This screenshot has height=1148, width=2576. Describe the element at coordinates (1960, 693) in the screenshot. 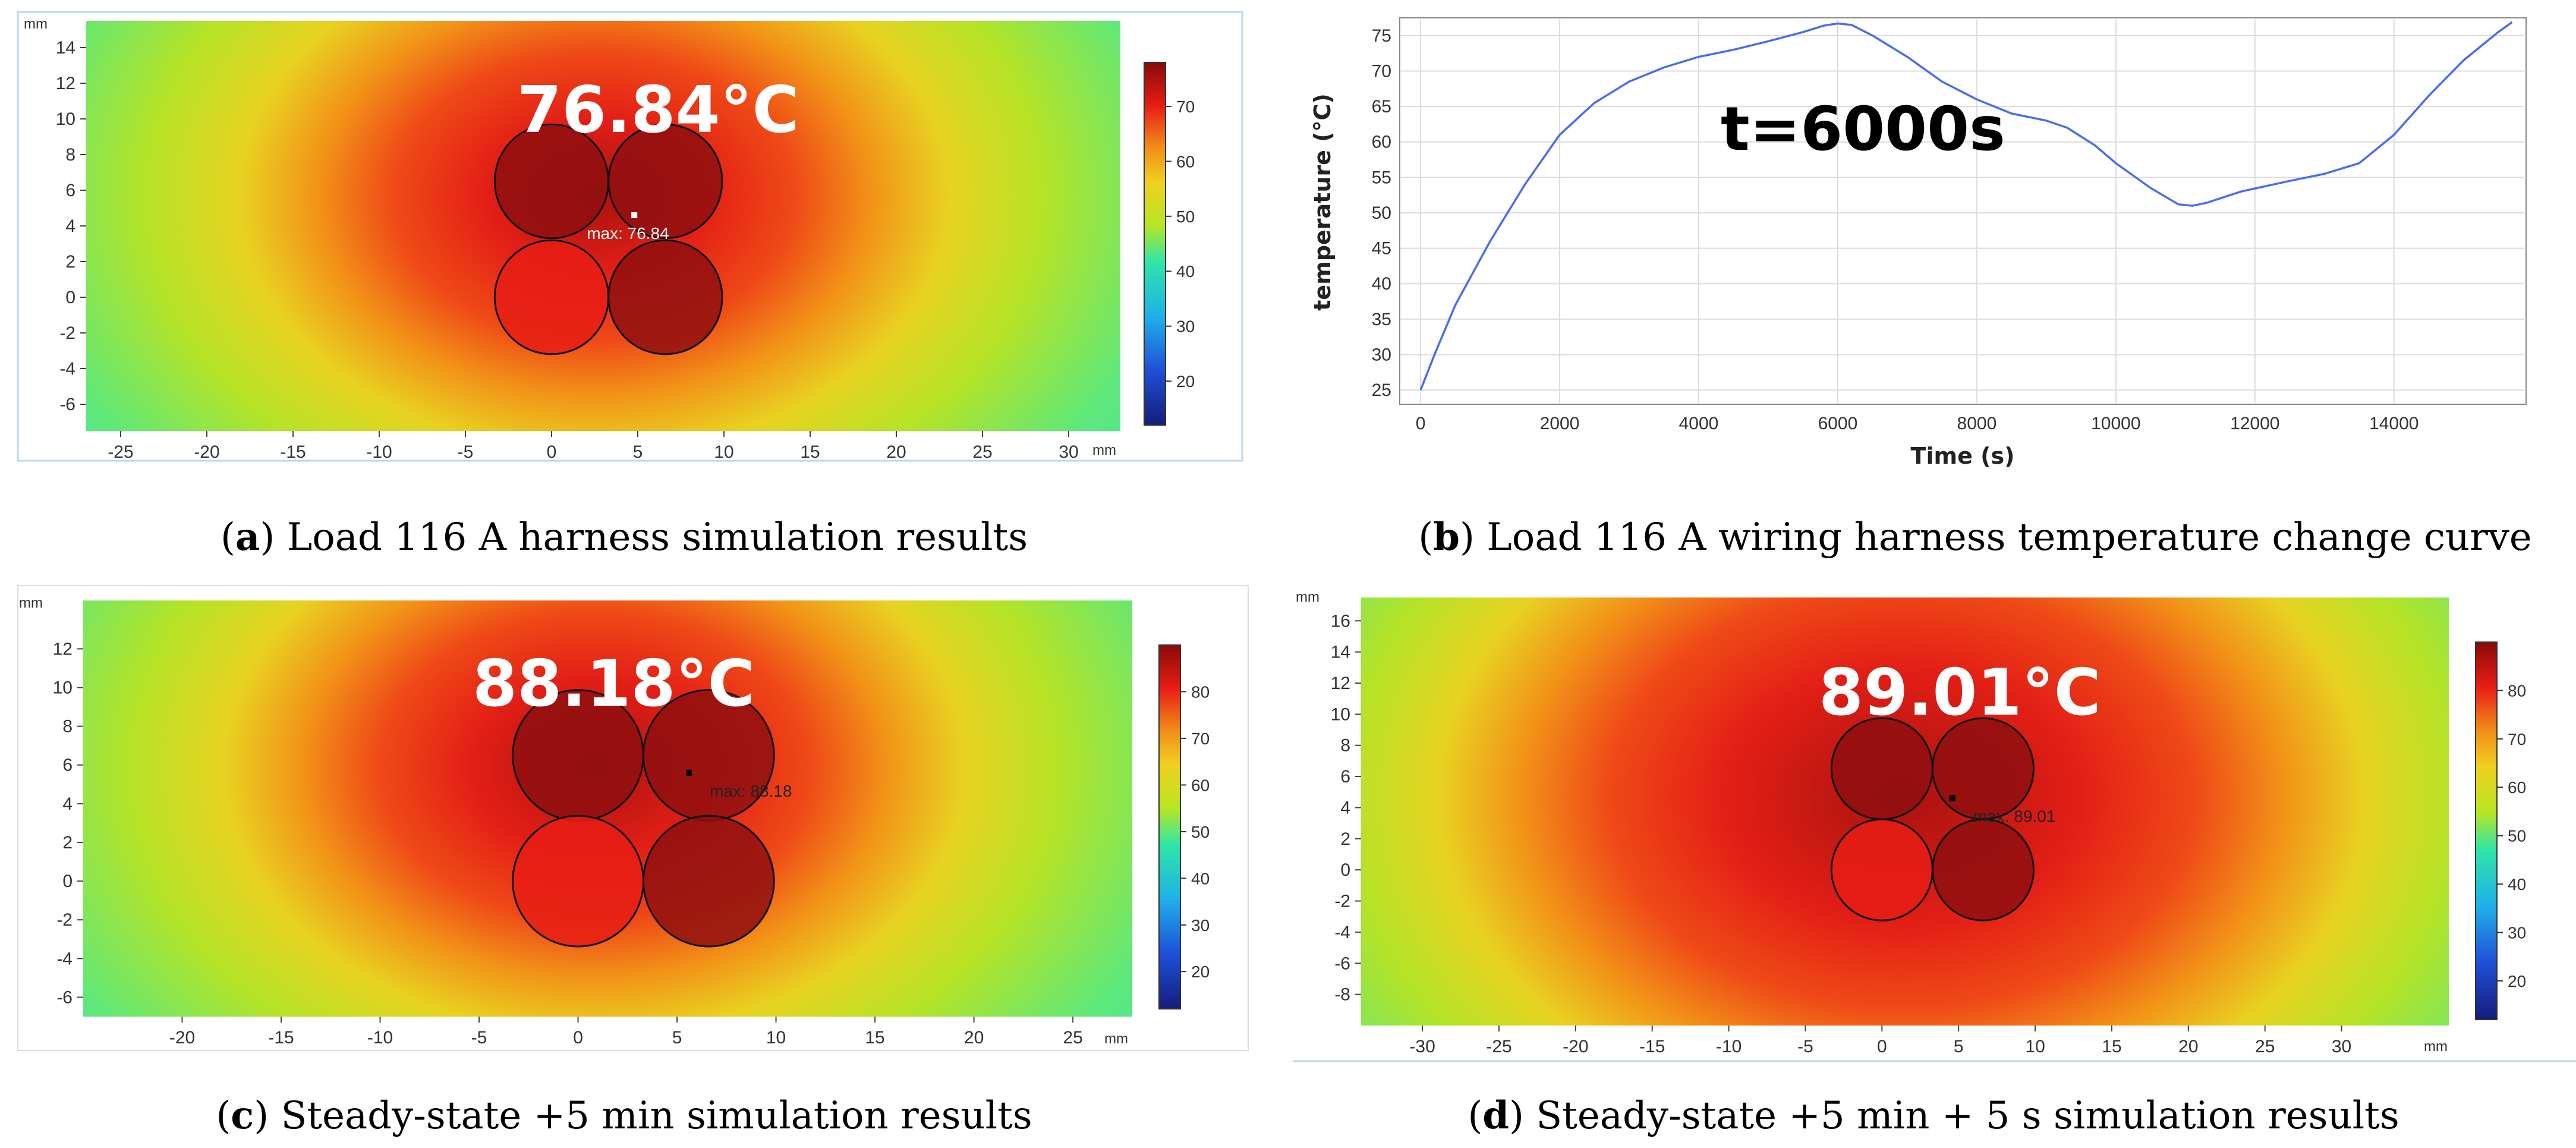

I see `peak-temperature-label: 89.01°C` at that location.